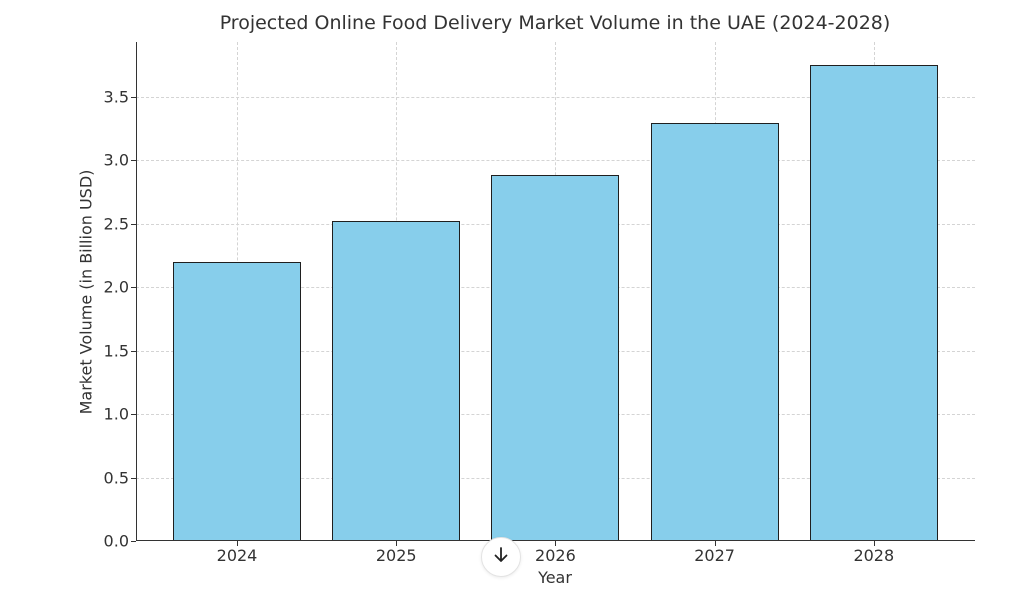 The height and width of the screenshot is (595, 1024). Describe the element at coordinates (555, 358) in the screenshot. I see `bar-2026` at that location.